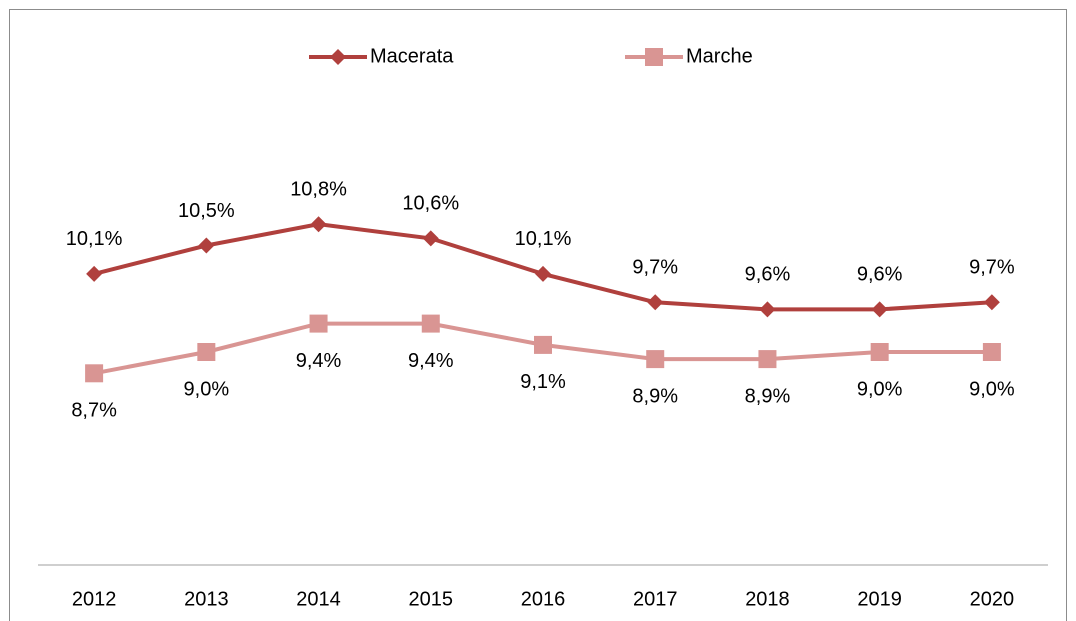 Image resolution: width=1076 pixels, height=621 pixels. What do you see at coordinates (719, 56) in the screenshot?
I see `legend-label: Marche` at bounding box center [719, 56].